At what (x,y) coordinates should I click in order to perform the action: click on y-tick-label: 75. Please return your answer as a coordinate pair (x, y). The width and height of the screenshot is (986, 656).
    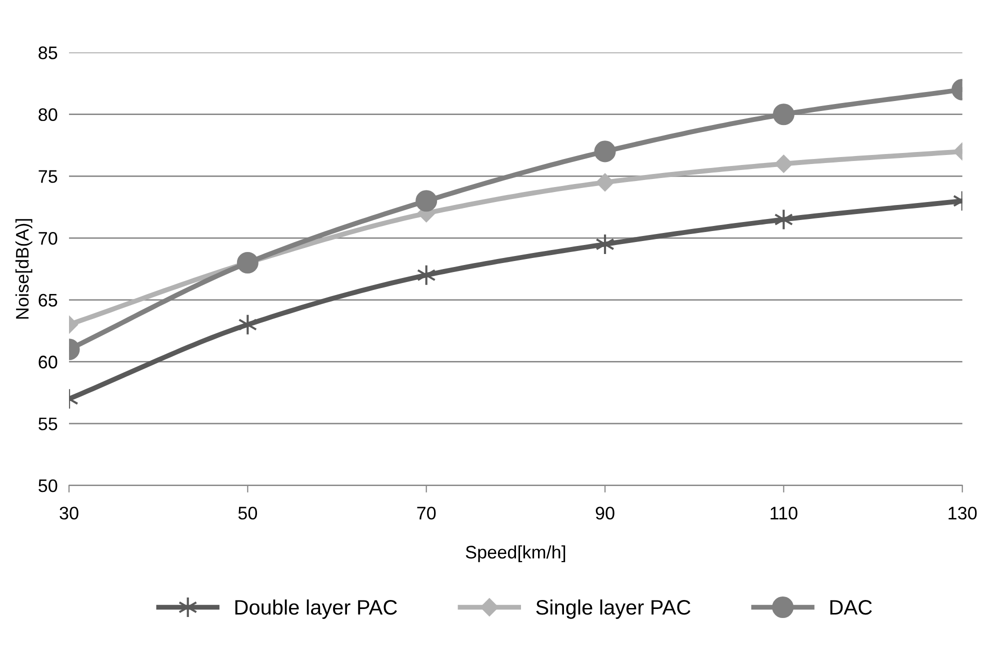
    Looking at the image, I should click on (48, 176).